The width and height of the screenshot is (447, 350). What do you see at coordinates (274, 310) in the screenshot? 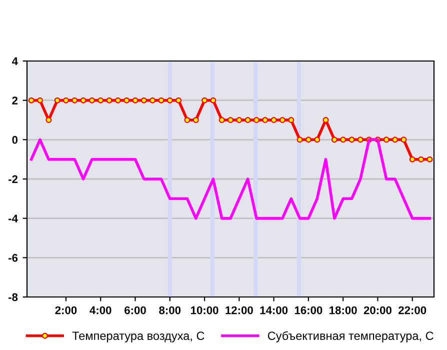
I see `x-tick-label: 14:00` at bounding box center [274, 310].